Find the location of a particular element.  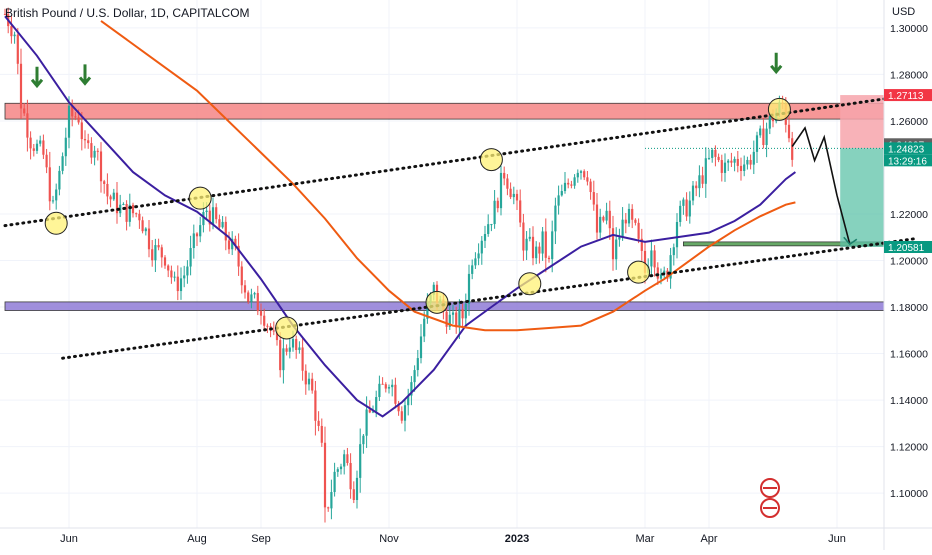

resistance-zone is located at coordinates (444, 111).